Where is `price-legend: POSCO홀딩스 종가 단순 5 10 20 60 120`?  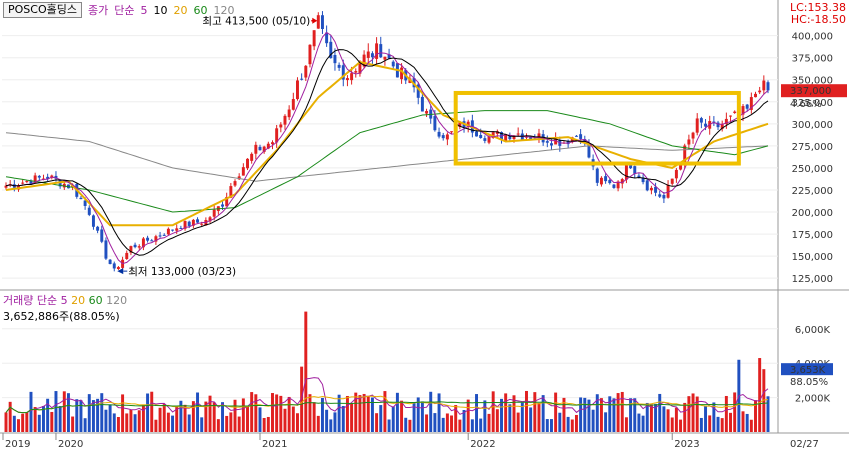
price-legend: POSCO홀딩스 종가 단순 5 10 20 60 120 is located at coordinates (118, 10).